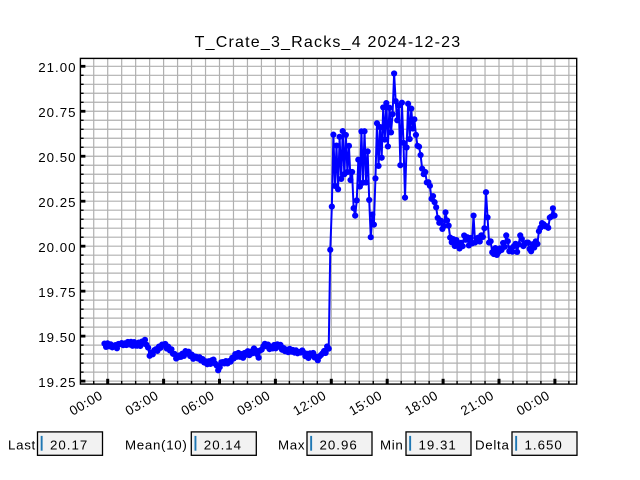 This screenshot has width=640, height=480. What do you see at coordinates (57, 157) in the screenshot?
I see `svg-text: 20.50` at bounding box center [57, 157].